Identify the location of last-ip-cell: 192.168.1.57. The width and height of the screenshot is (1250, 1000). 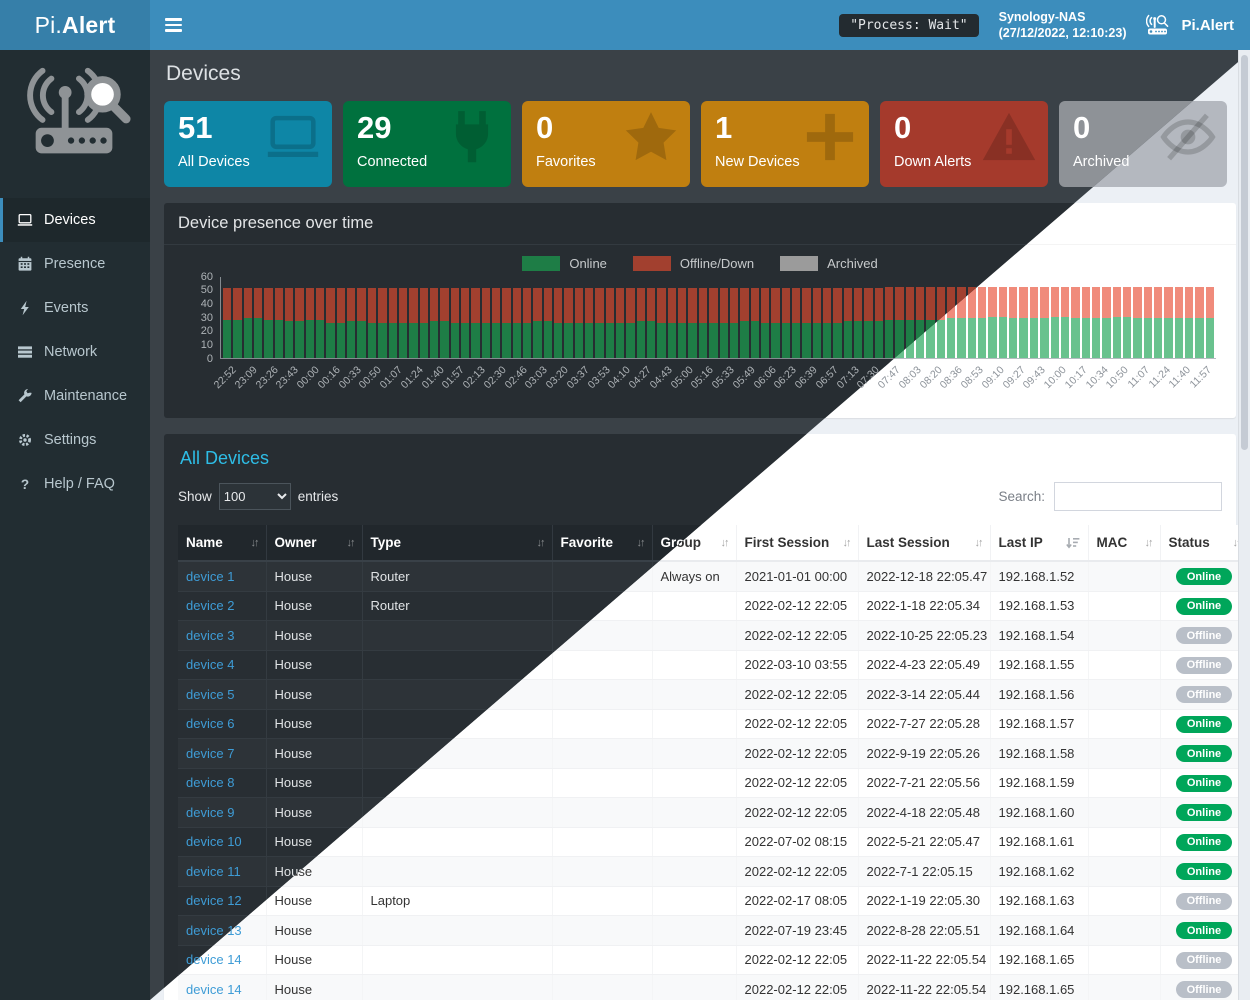
(1039, 724).